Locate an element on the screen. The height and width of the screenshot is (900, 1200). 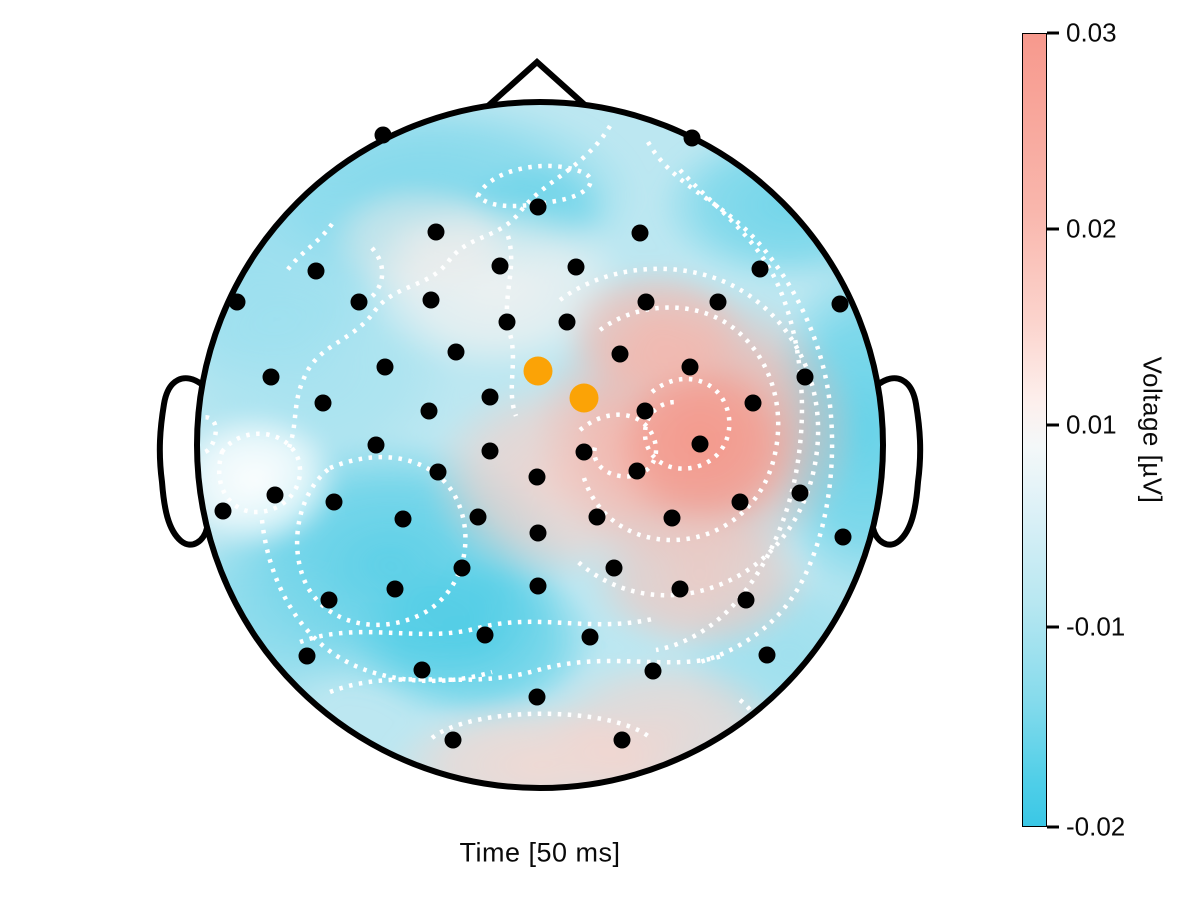
colorbar-tick-label: -0.01 is located at coordinates (1096, 626).